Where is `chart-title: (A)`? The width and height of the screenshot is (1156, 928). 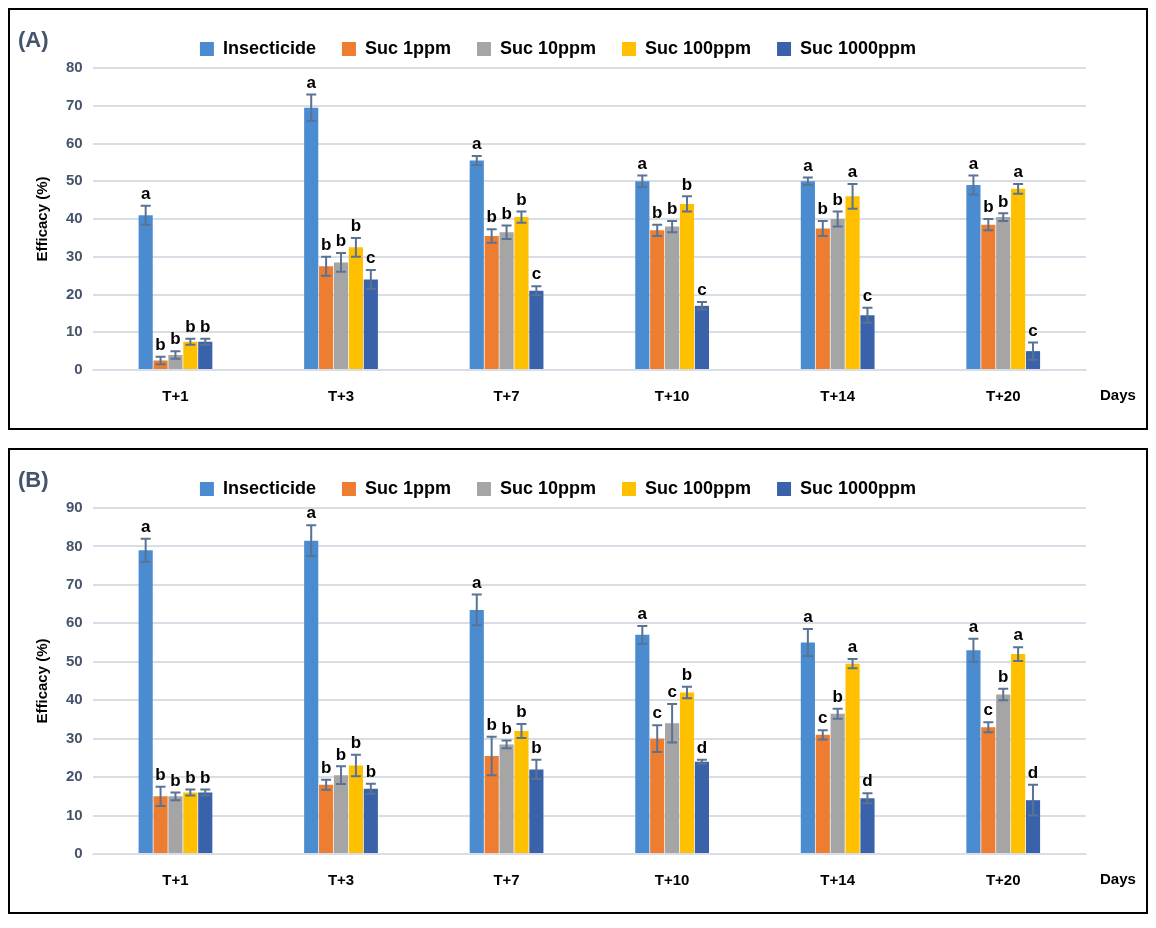 chart-title: (A) is located at coordinates (33, 40).